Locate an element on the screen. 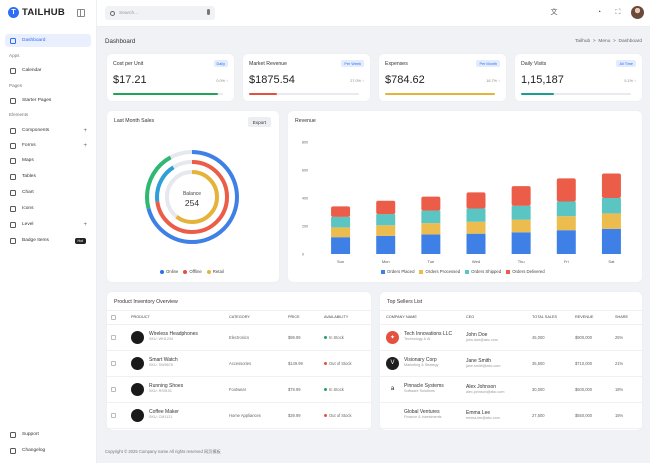  kpi-value: $784.62 is located at coordinates (405, 80).